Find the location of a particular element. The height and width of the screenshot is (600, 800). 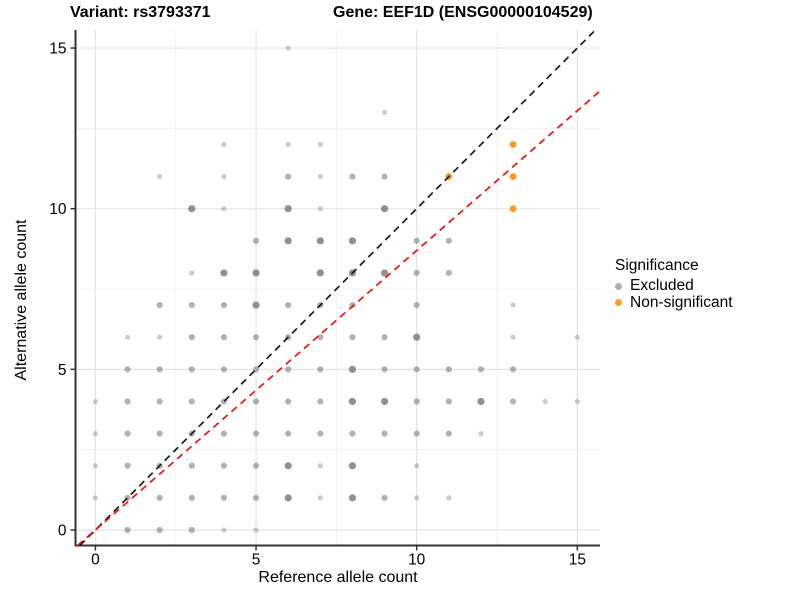

x-tick-label: 5 is located at coordinates (256, 560).